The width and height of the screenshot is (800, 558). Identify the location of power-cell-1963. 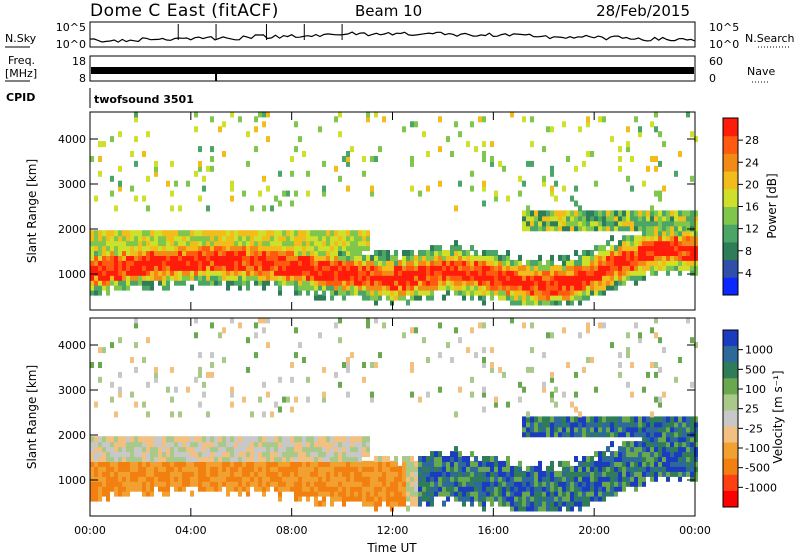
(688, 213).